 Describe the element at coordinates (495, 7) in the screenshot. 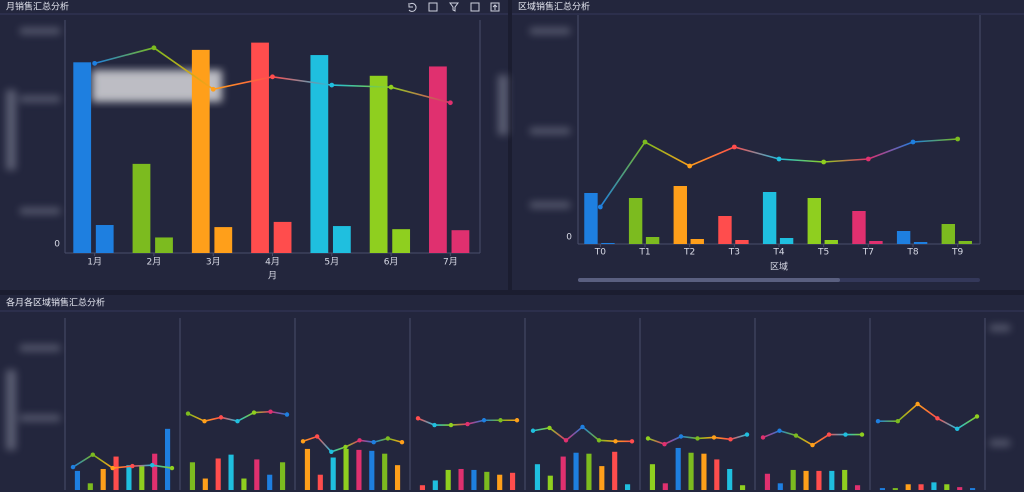

I see `save-icon` at that location.